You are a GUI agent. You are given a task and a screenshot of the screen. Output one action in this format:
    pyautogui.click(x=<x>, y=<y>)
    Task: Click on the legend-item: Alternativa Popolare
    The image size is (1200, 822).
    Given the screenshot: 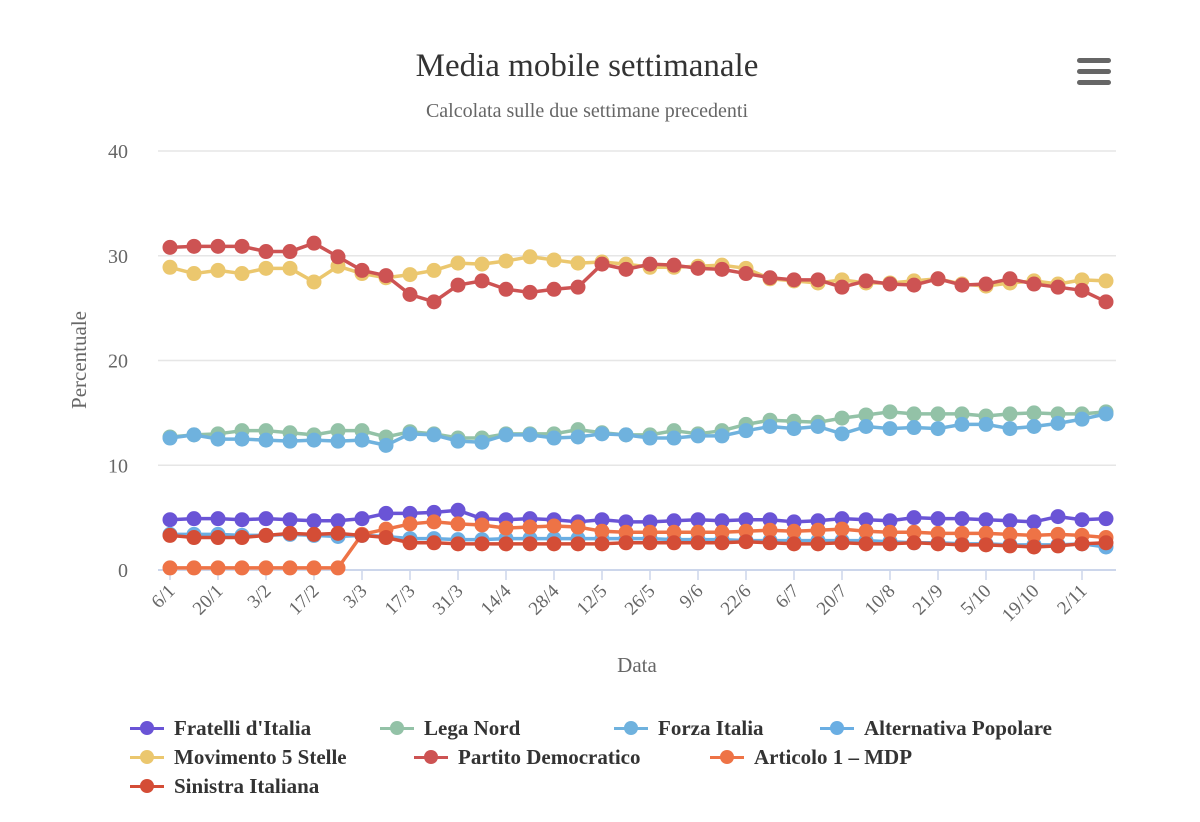 What is the action you would take?
    pyautogui.click(x=936, y=728)
    